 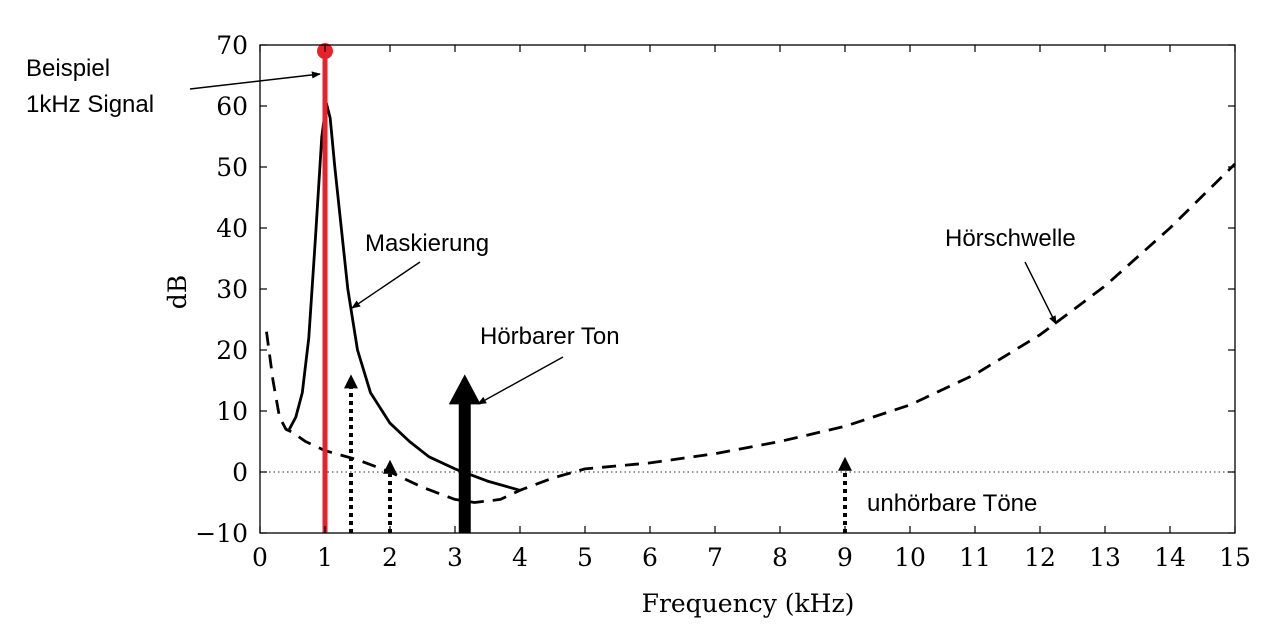 What do you see at coordinates (1040, 557) in the screenshot?
I see `x-tick-label-12: 12` at bounding box center [1040, 557].